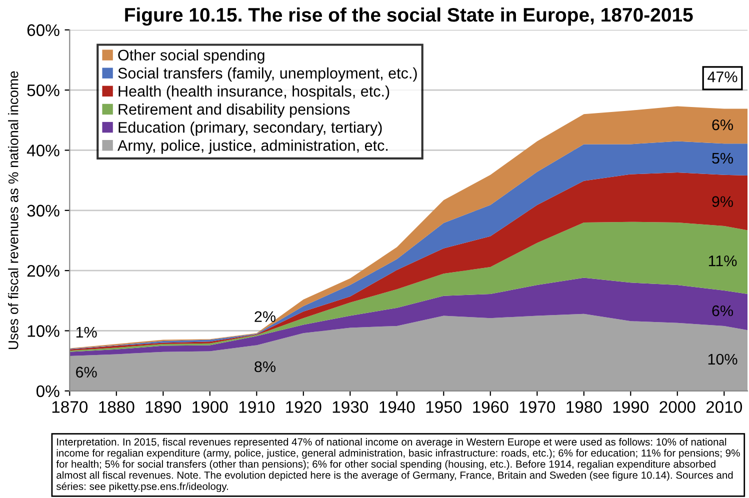  What do you see at coordinates (265, 366) in the screenshot?
I see `data-label: 8%` at bounding box center [265, 366].